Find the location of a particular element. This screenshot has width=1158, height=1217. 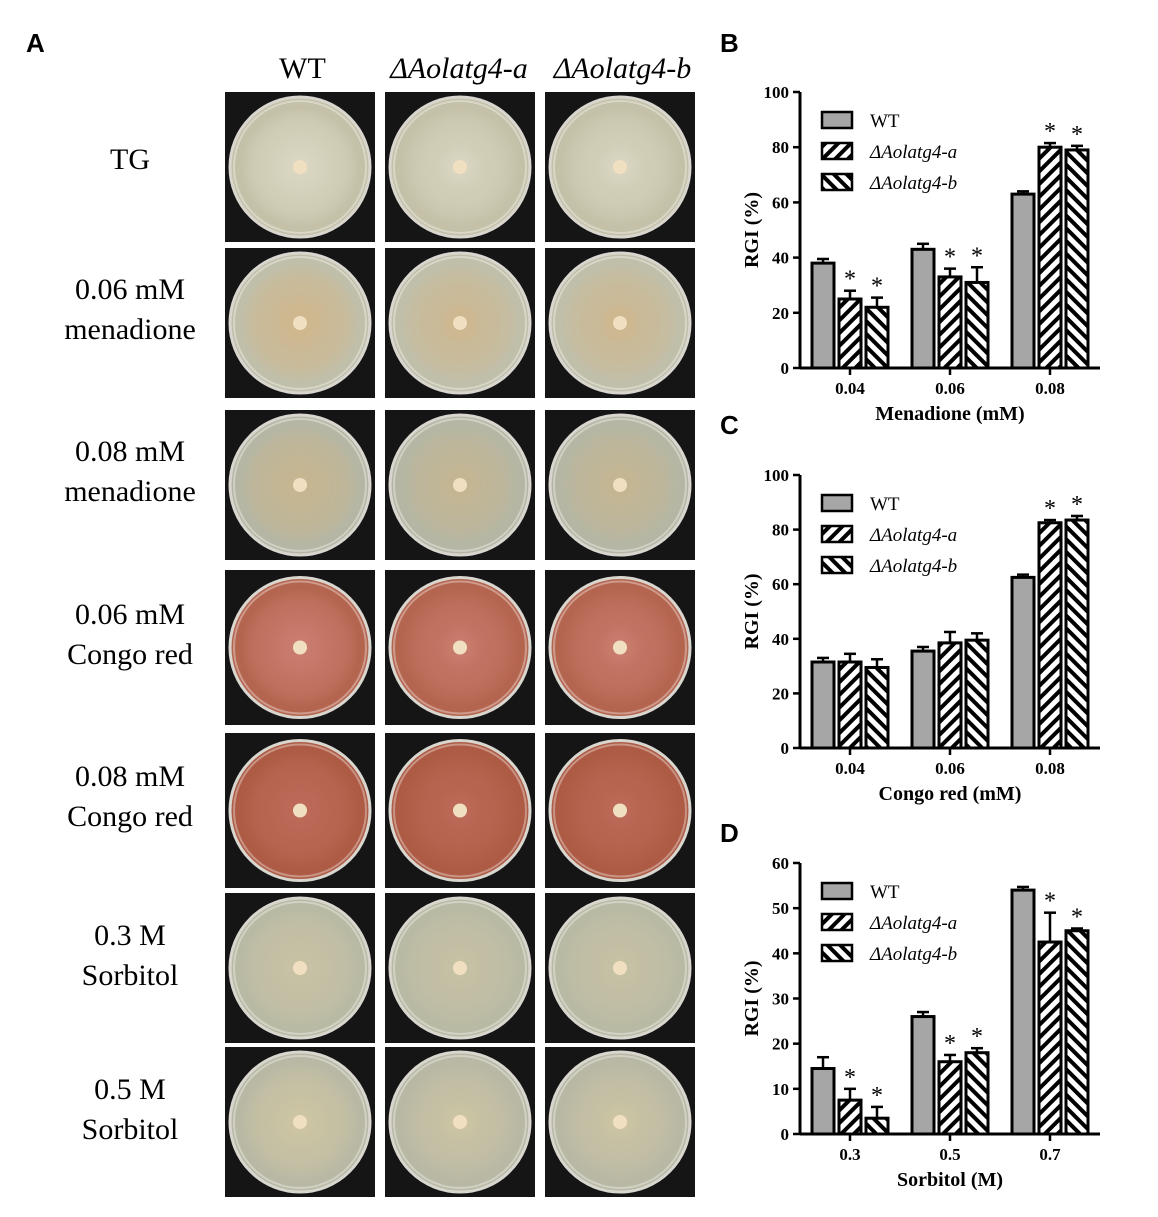

row-label: TG is located at coordinates (130, 160).